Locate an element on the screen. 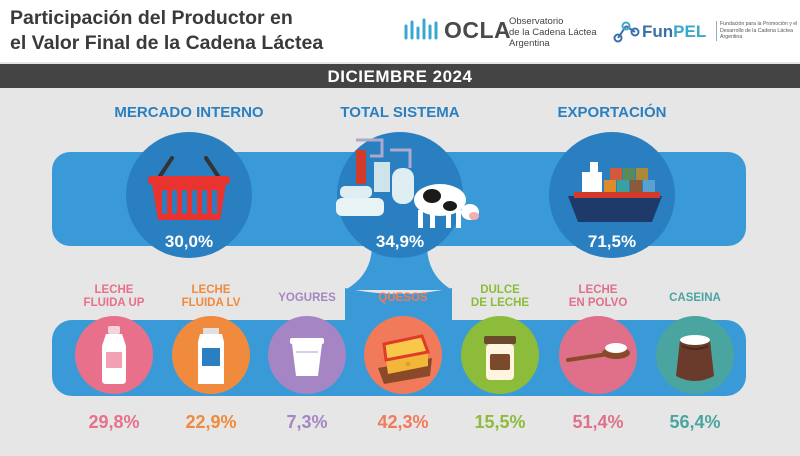 This screenshot has width=800, height=456. value-leche-en-polvo: 51,4% is located at coordinates (598, 422).